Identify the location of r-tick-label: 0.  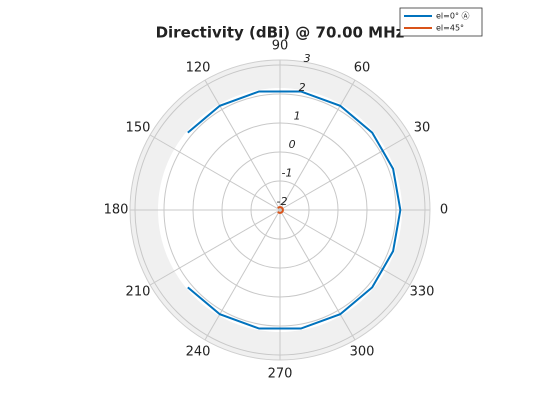
(292, 144).